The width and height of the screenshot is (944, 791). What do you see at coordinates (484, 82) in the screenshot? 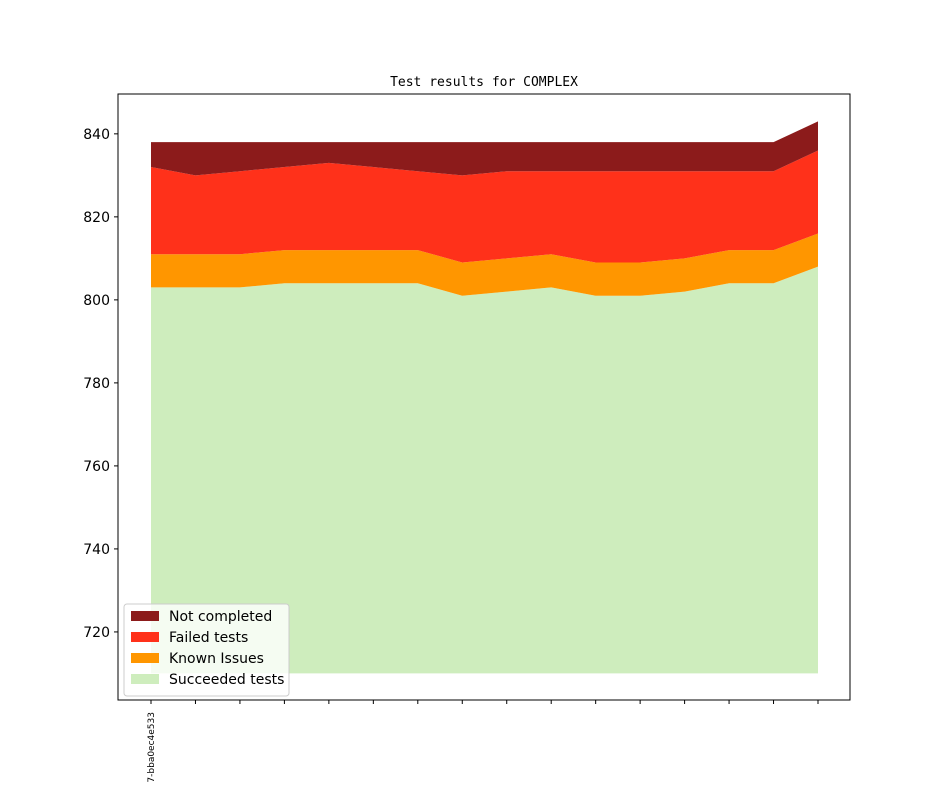
I see `chart-title: Test results for COMPLEX` at bounding box center [484, 82].